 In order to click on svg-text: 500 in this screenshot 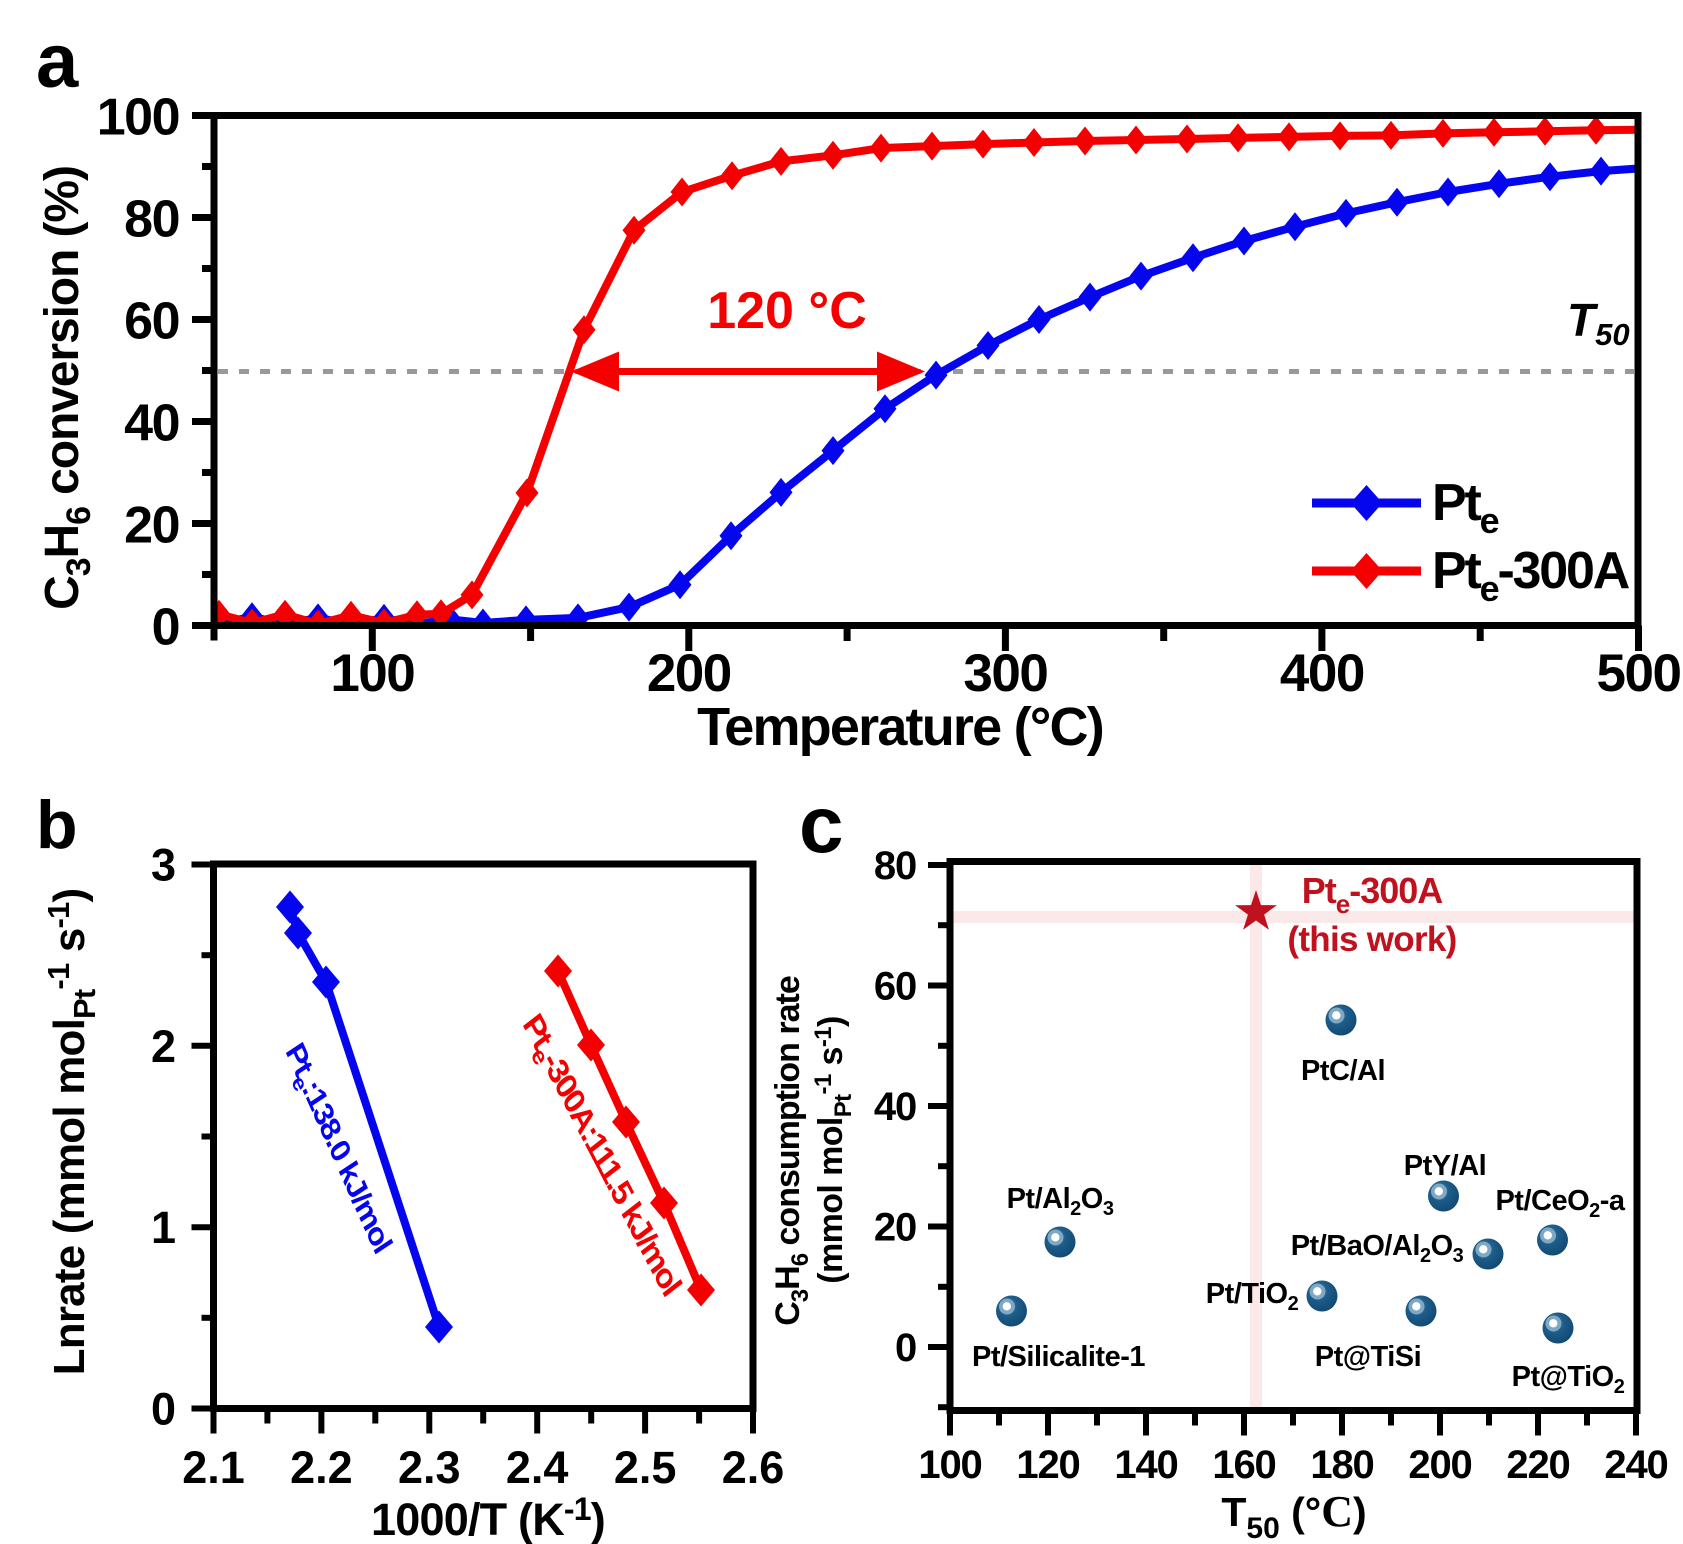, I will do `click(1639, 673)`.